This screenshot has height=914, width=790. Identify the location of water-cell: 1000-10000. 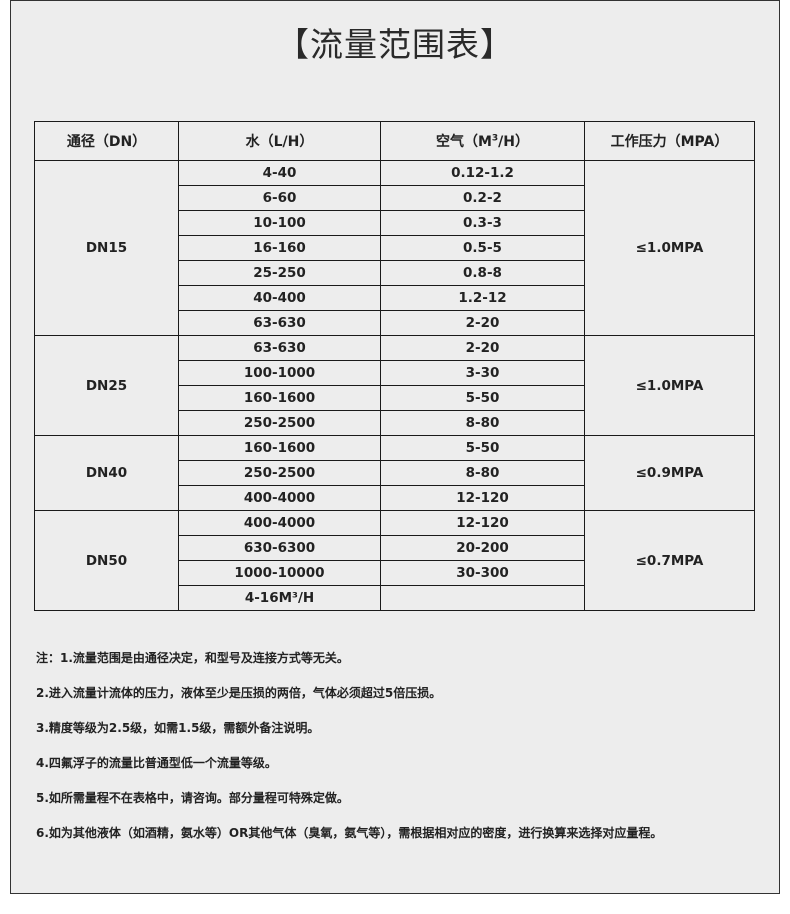
(279, 573).